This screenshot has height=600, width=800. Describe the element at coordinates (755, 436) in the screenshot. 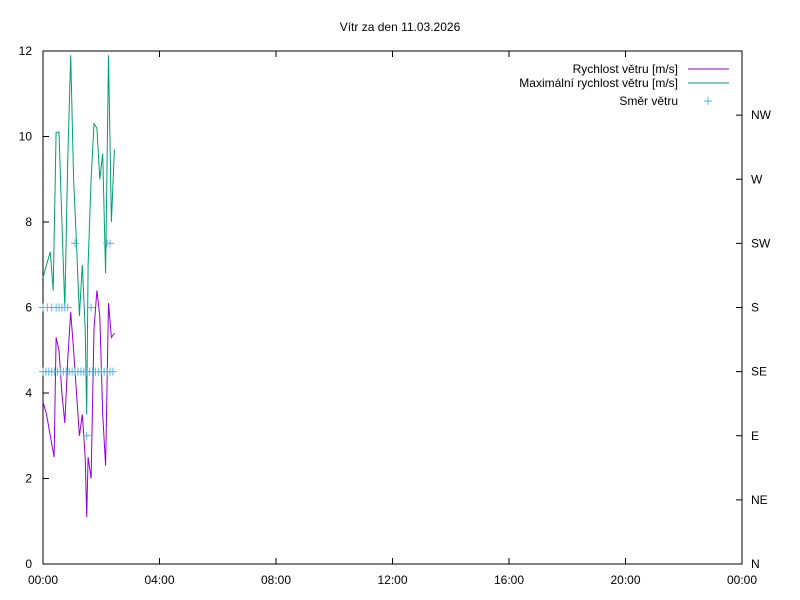

I see `y2-tick-label: E` at that location.